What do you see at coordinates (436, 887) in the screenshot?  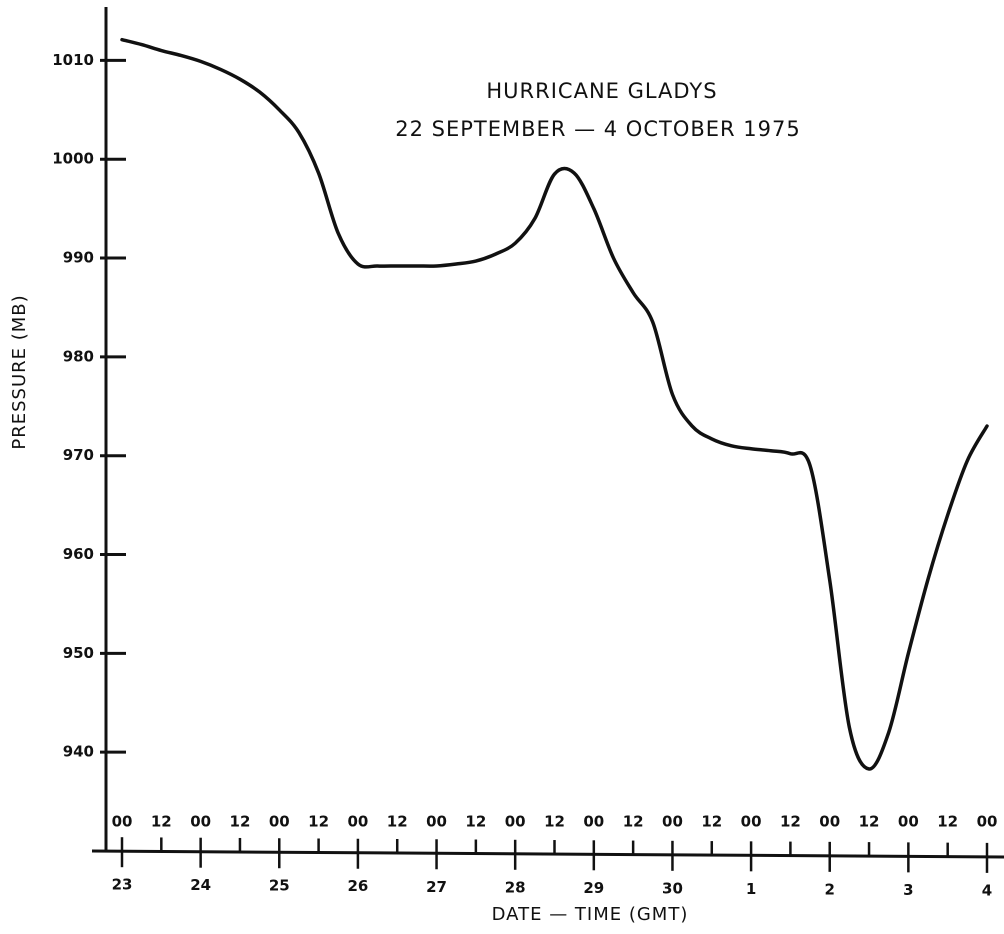 I see `x-day-label: 27` at bounding box center [436, 887].